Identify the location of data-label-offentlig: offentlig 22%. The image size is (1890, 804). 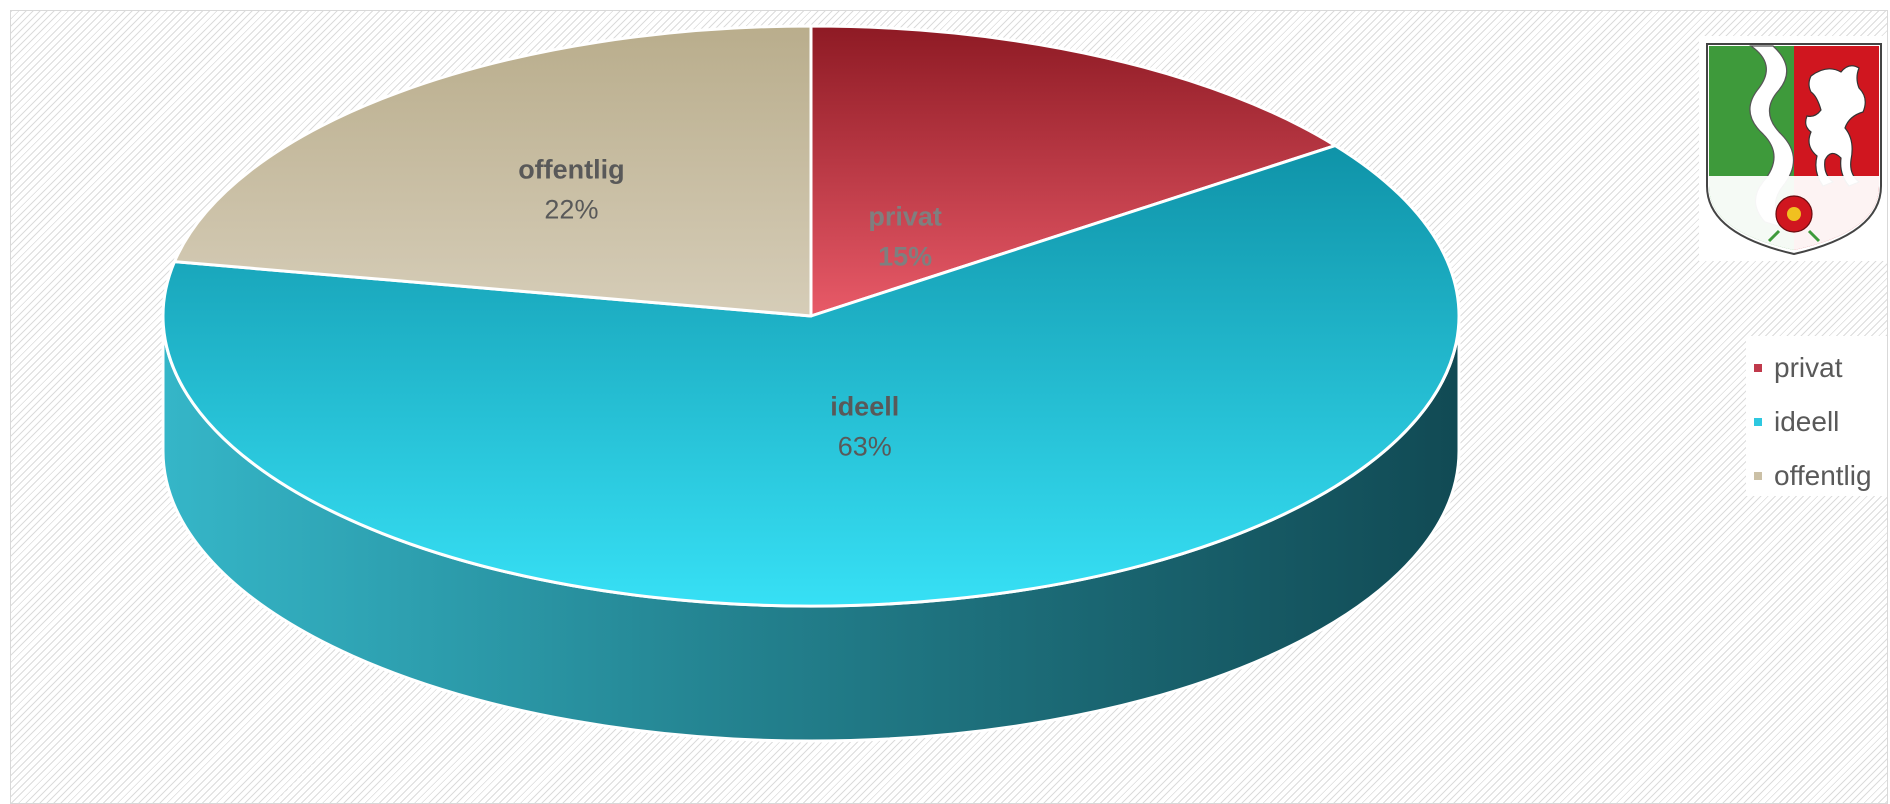
(571, 189).